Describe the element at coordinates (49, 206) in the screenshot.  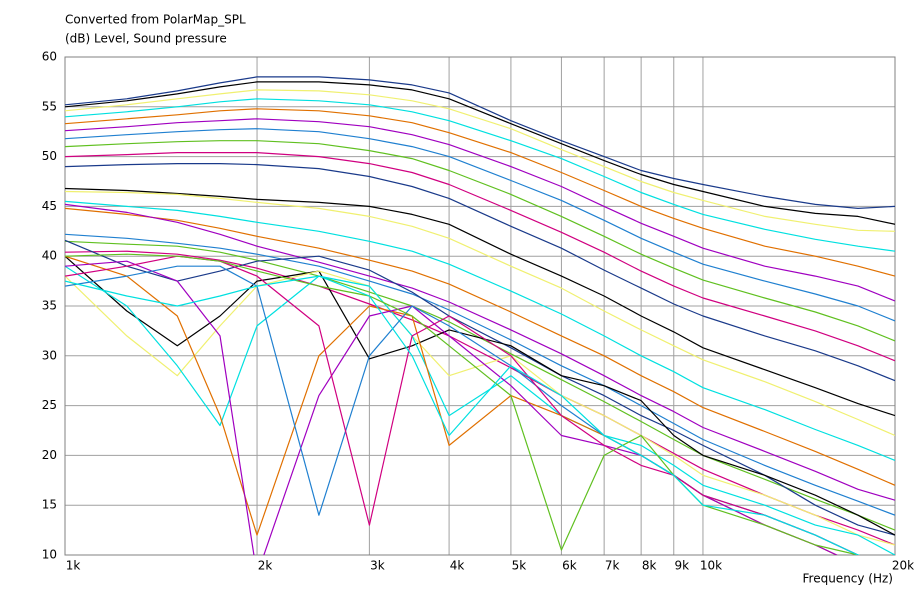
I see `y-tick-label: 45` at that location.